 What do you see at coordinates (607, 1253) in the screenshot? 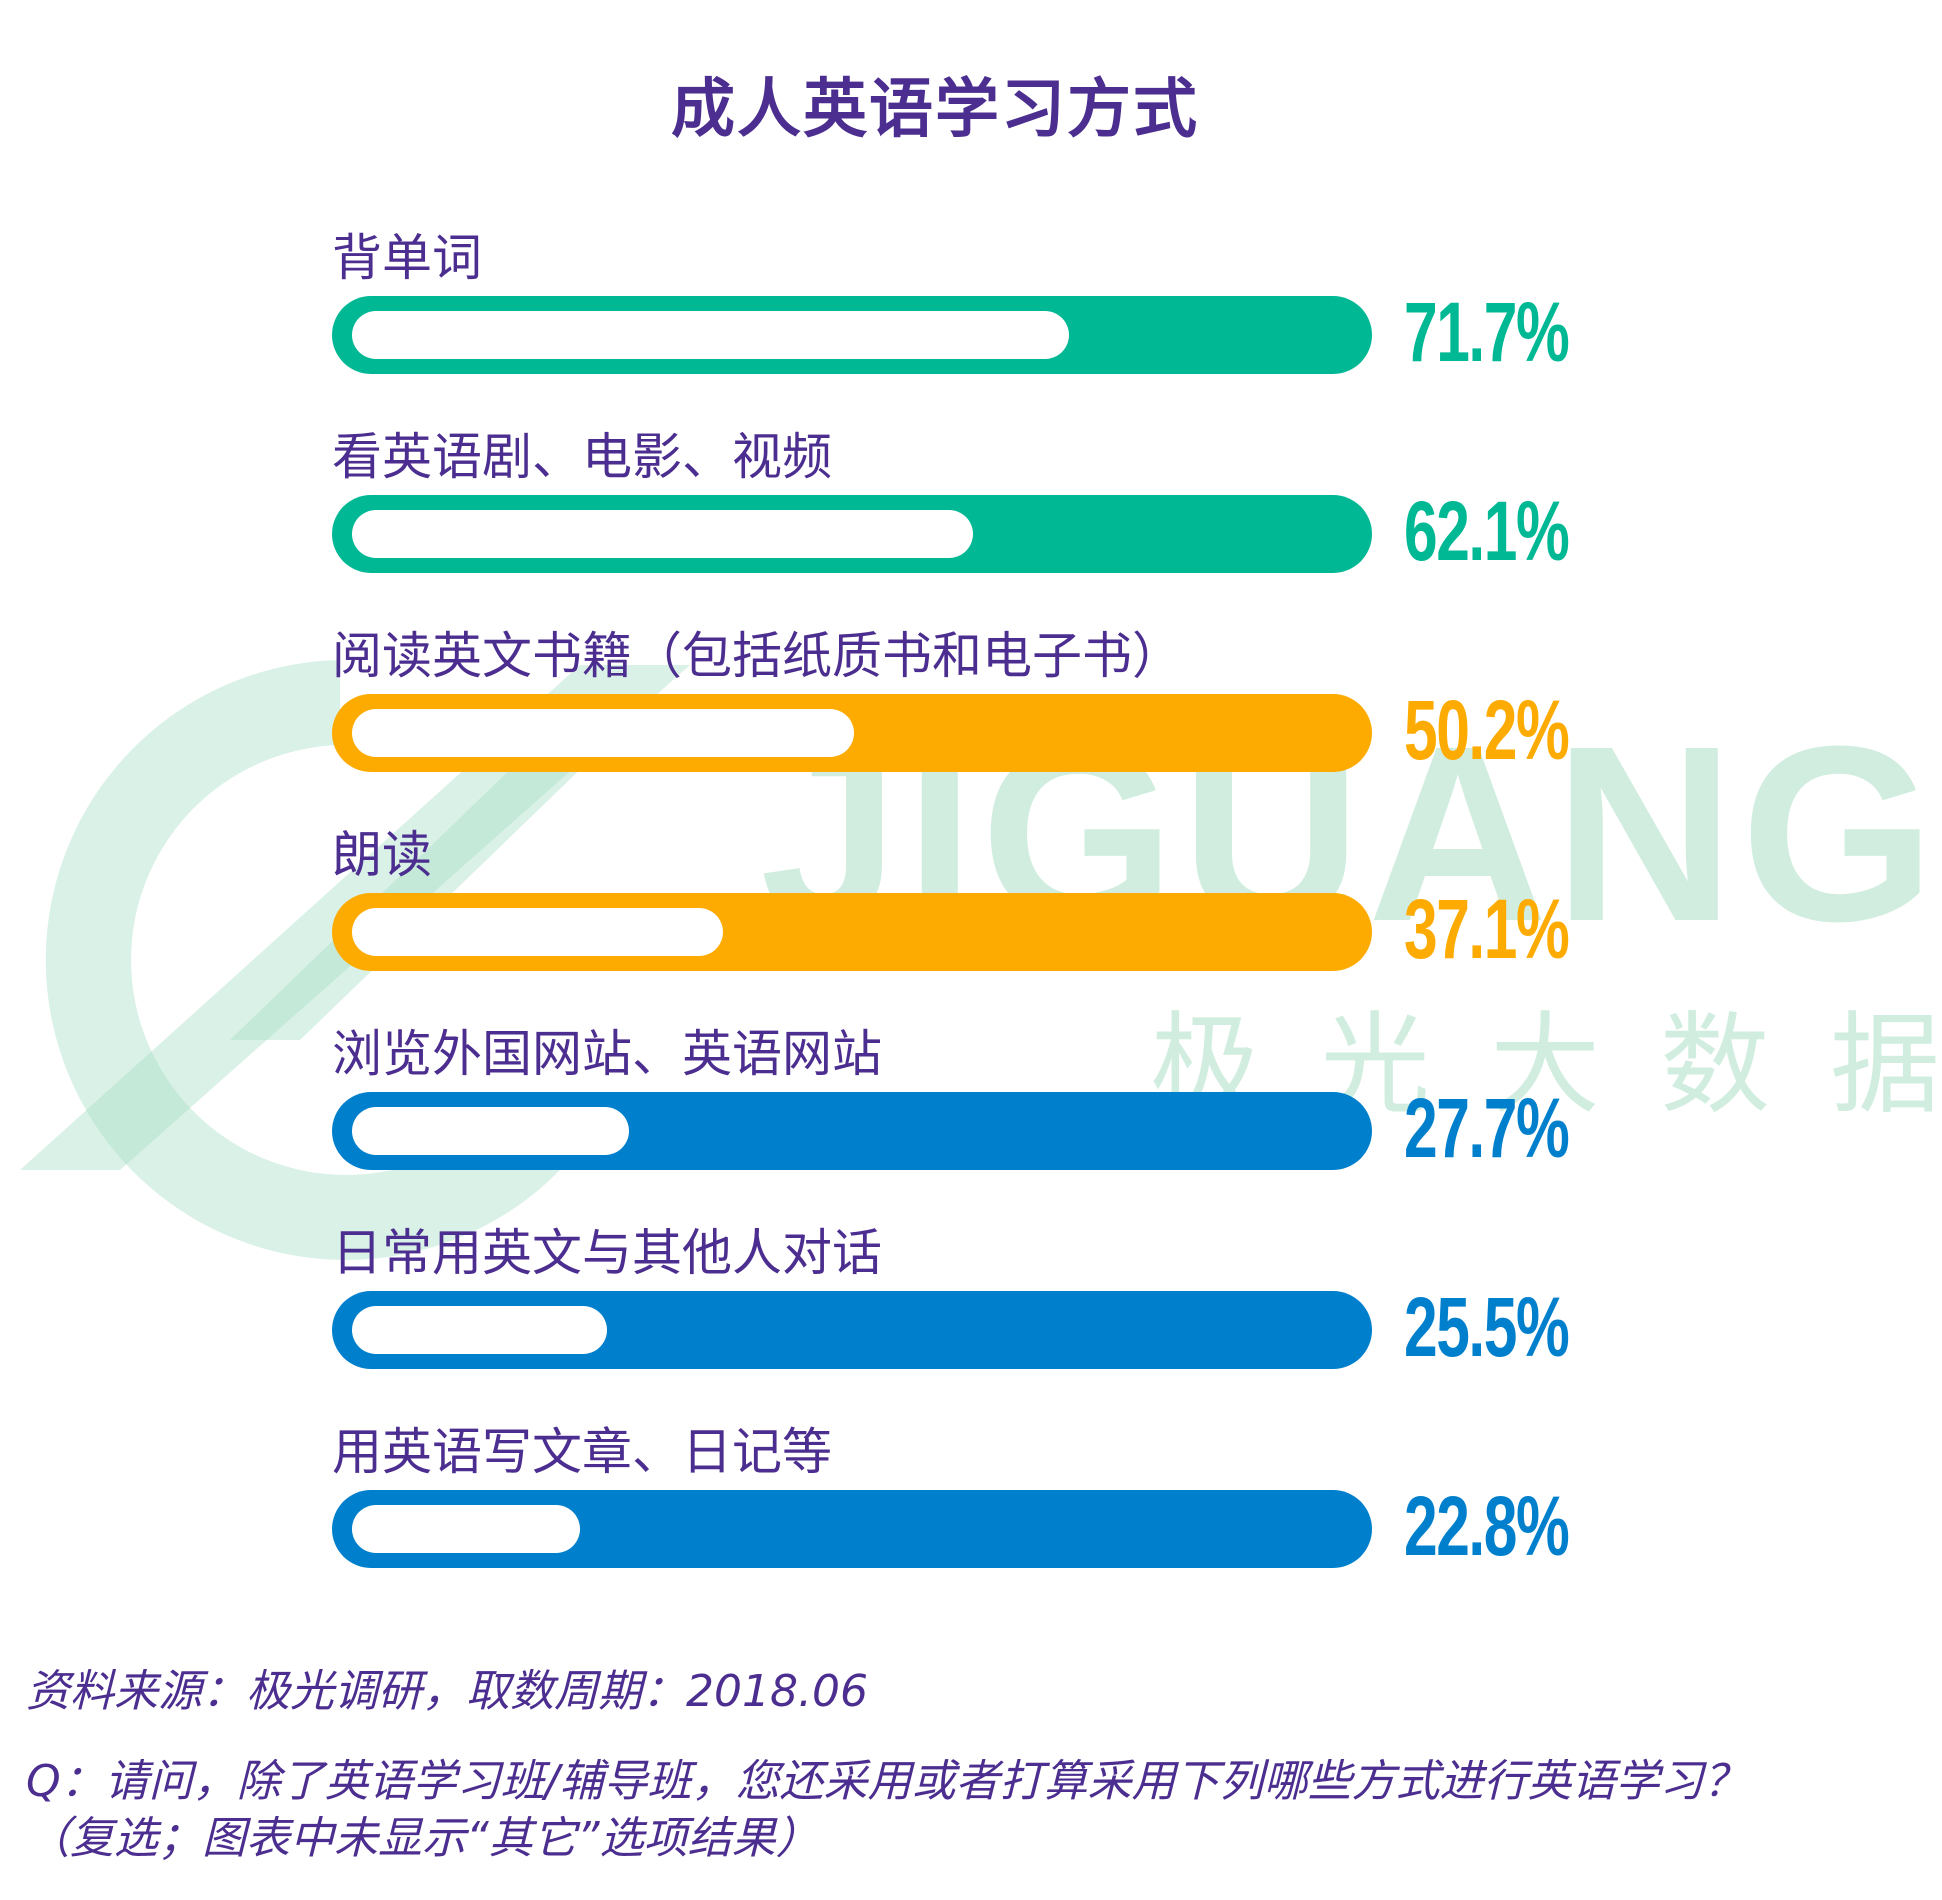
I see `category-label: 日常用英文与其他人对话` at bounding box center [607, 1253].